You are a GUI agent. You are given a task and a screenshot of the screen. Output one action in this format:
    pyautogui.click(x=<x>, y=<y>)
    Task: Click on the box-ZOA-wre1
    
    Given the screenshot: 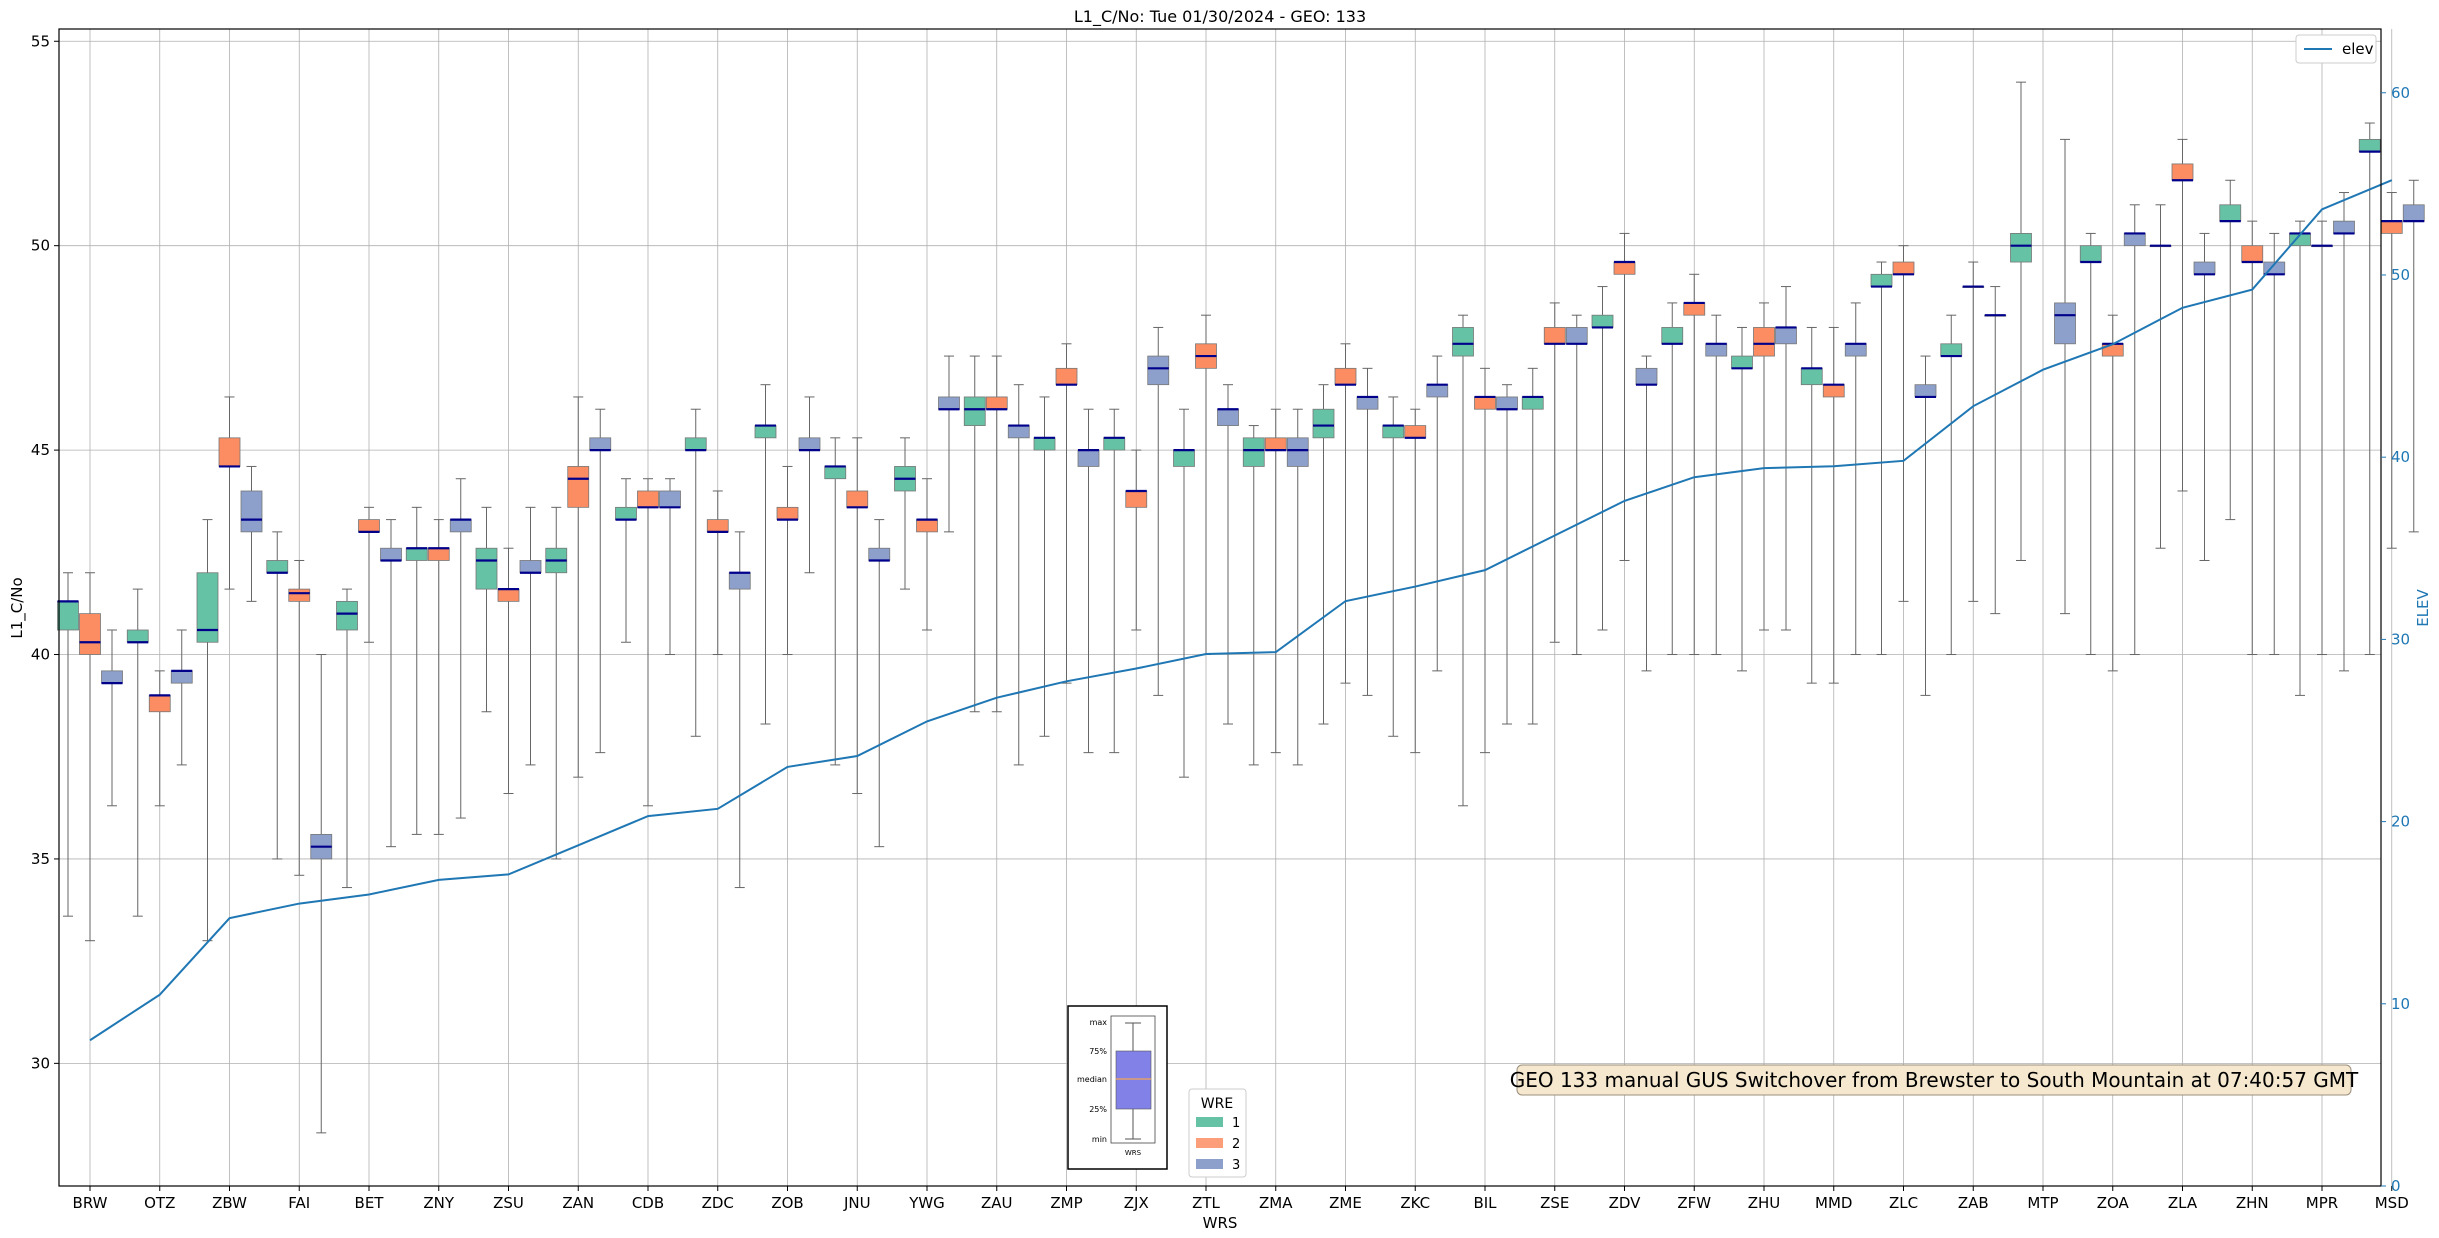 What is the action you would take?
    pyautogui.click(x=2090, y=444)
    